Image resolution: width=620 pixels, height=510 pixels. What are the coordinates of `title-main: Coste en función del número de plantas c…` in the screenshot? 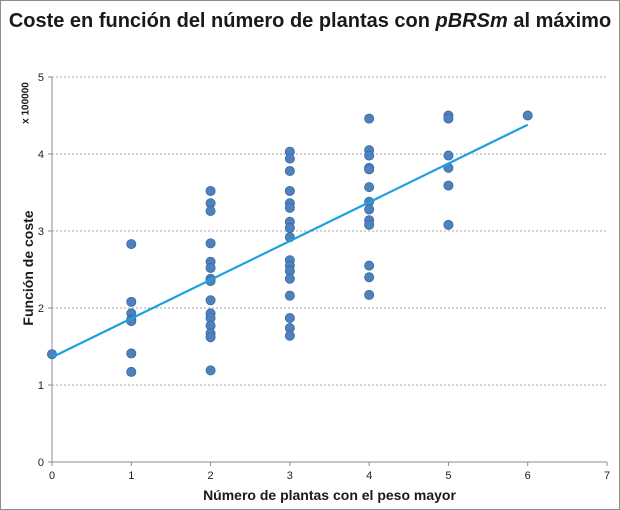 It's located at (219, 21).